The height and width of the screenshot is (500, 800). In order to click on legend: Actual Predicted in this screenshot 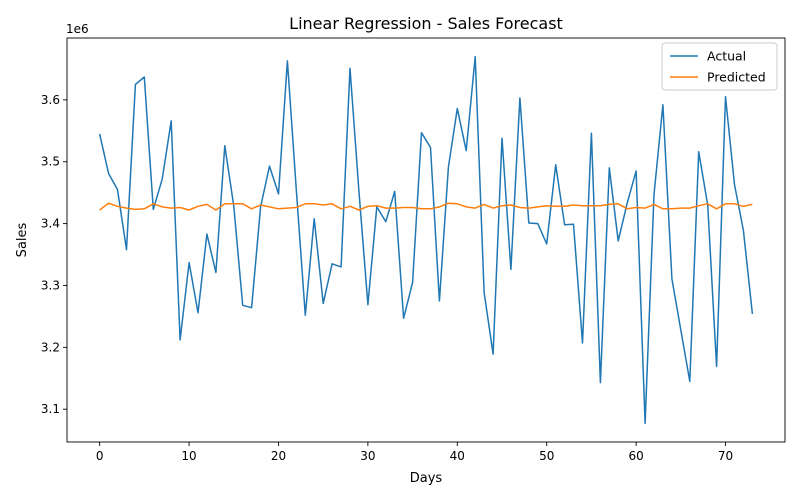, I will do `click(719, 66)`.